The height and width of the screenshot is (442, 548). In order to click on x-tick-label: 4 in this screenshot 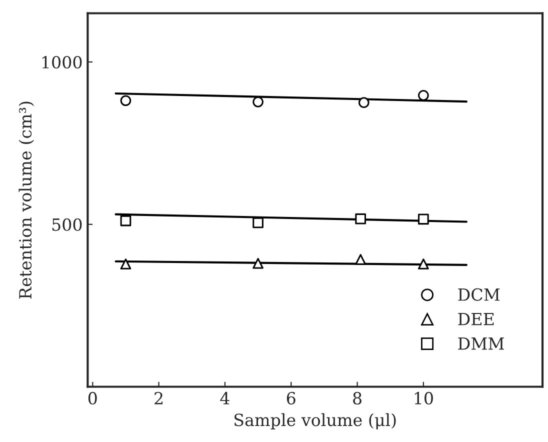, I will do `click(225, 398)`.